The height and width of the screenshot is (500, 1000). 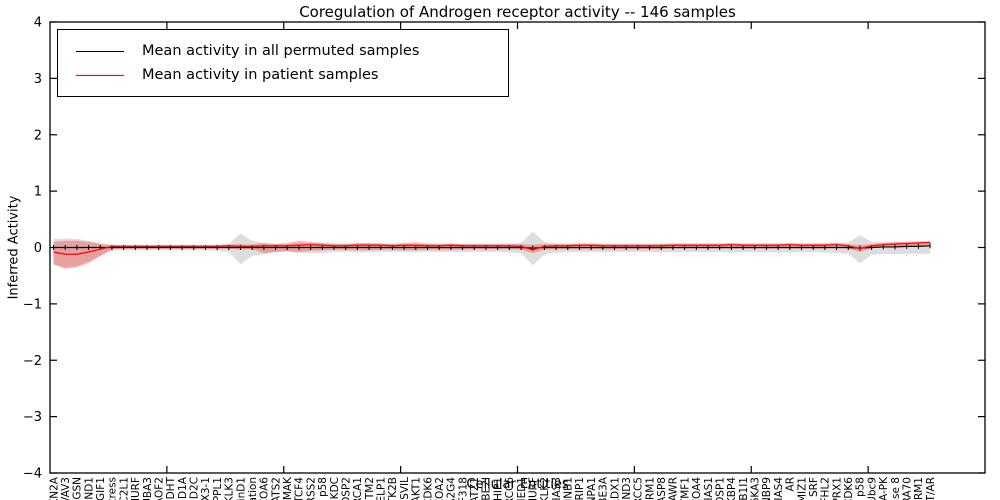 What do you see at coordinates (417, 488) in the screenshot?
I see `x-category-label: AKT1` at bounding box center [417, 488].